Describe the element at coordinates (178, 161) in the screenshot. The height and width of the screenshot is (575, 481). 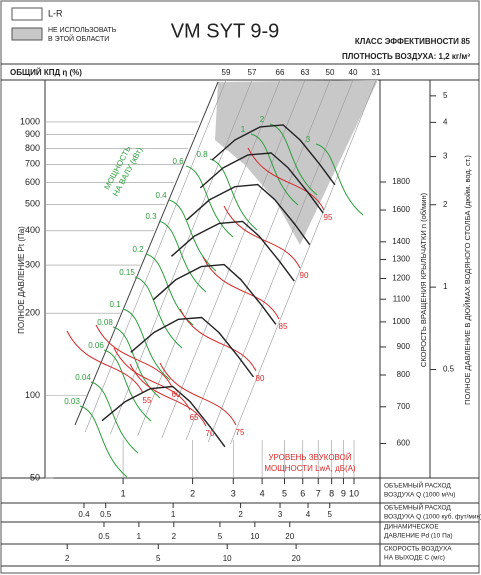
I see `power-label: 0.6` at that location.